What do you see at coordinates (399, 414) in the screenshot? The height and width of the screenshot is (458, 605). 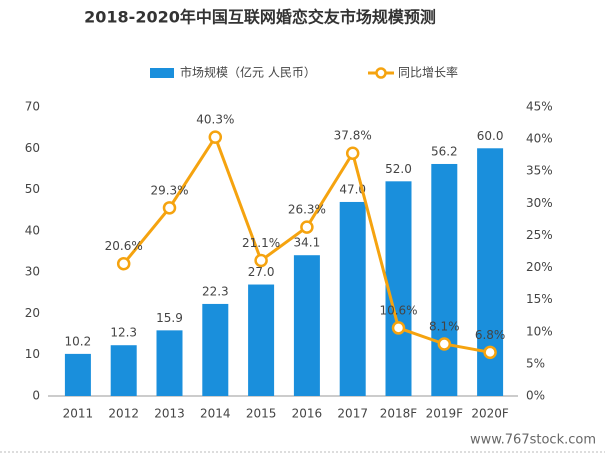 I see `x-tick-label: 2018F` at bounding box center [399, 414].